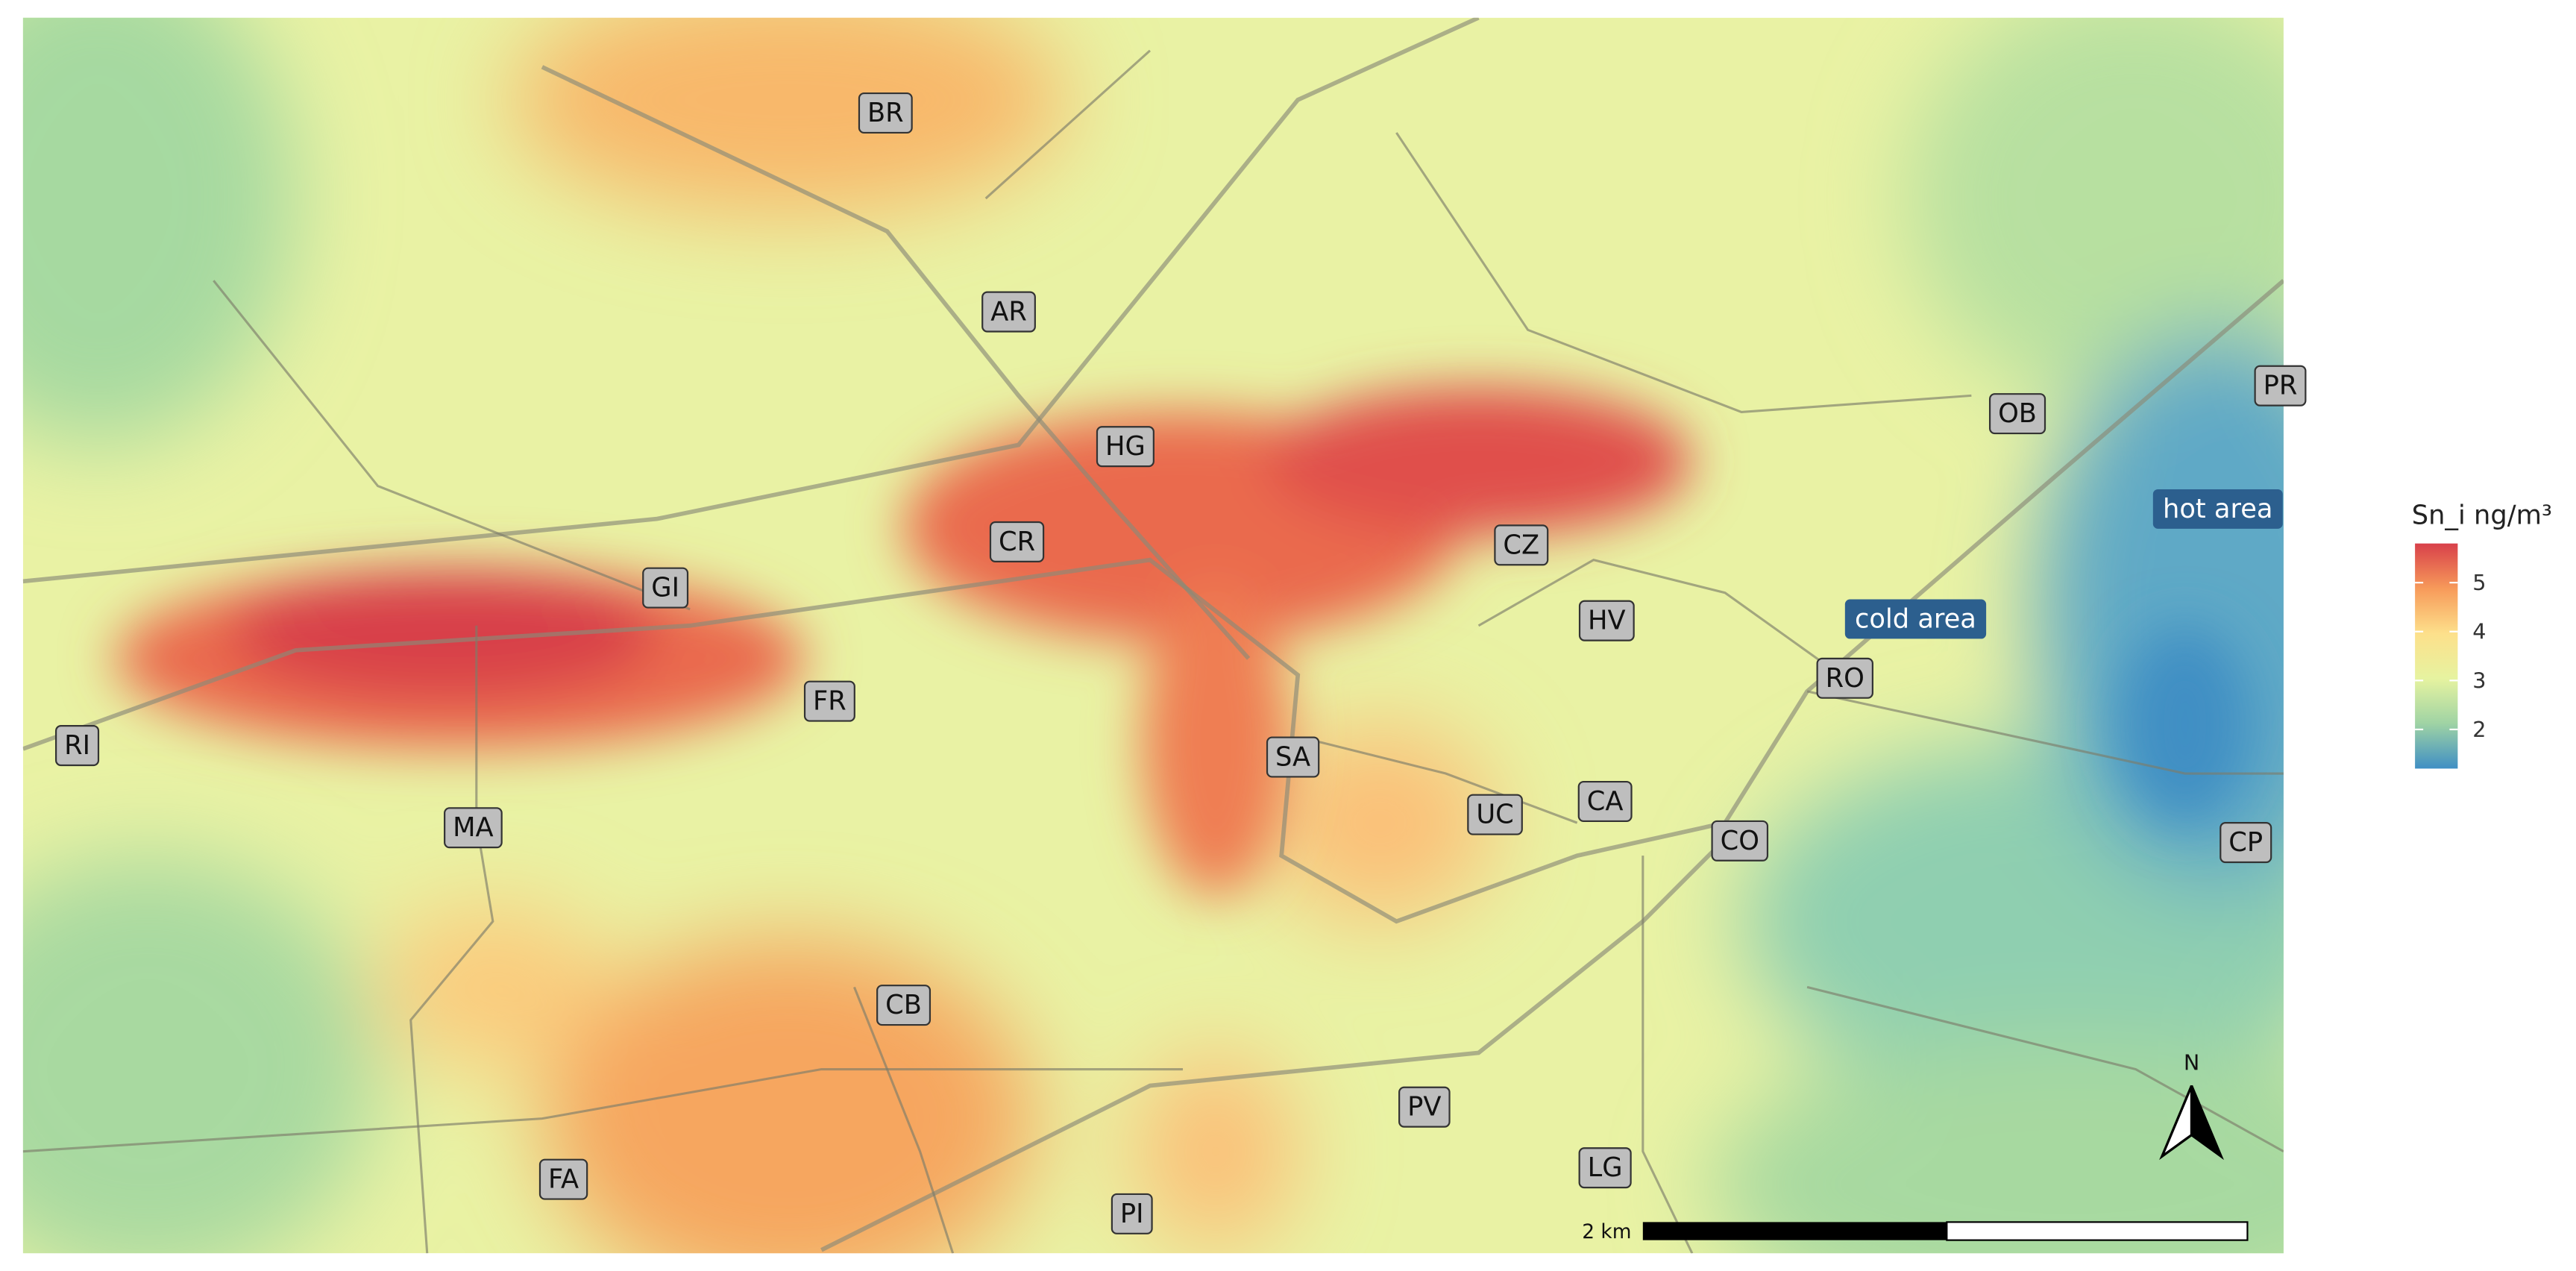  I want to click on legend-tick-label: 4, so click(2479, 631).